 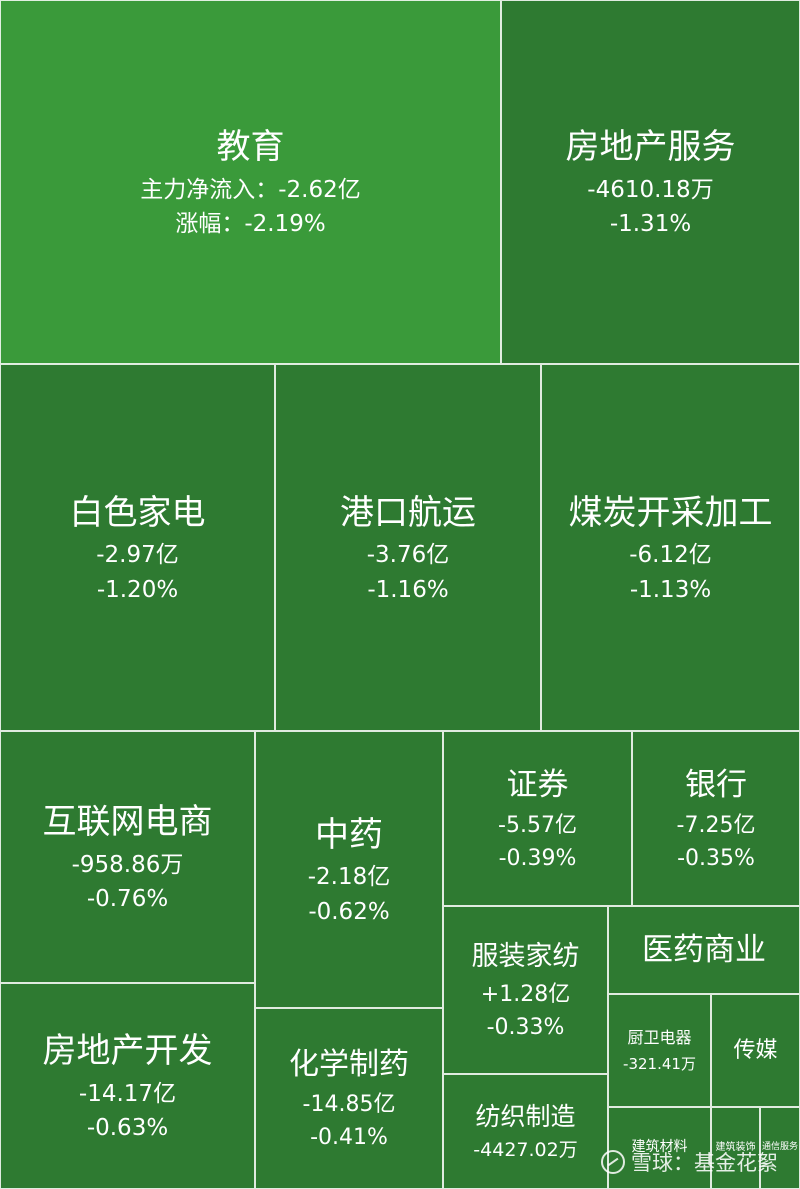 What do you see at coordinates (704, 1163) in the screenshot?
I see `watermark-text: 雪球：基金花絮` at bounding box center [704, 1163].